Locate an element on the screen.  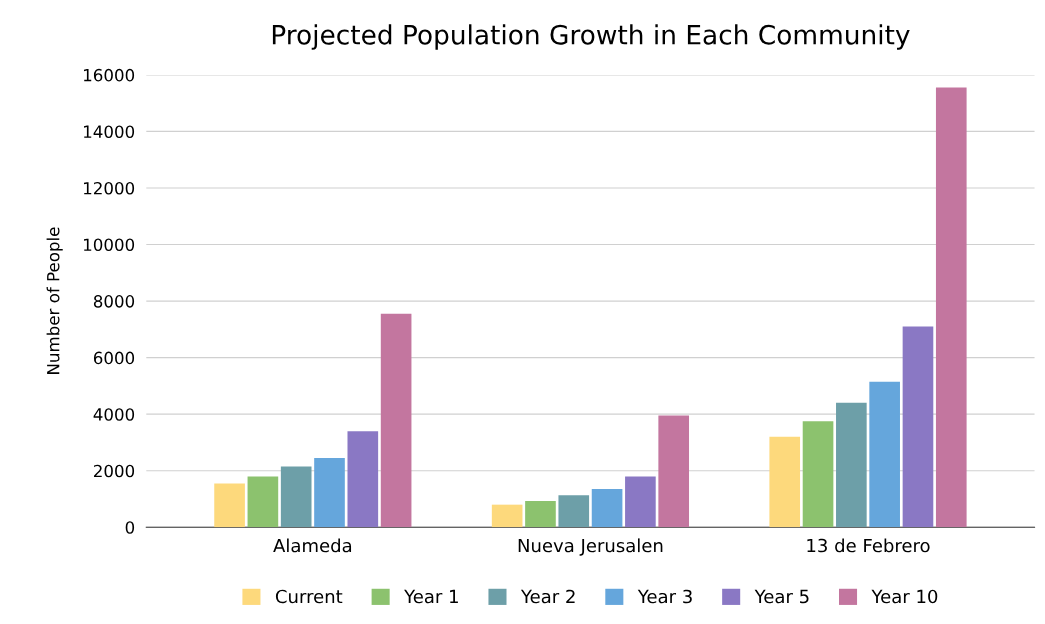
y-tick-label: 4000 is located at coordinates (114, 414).